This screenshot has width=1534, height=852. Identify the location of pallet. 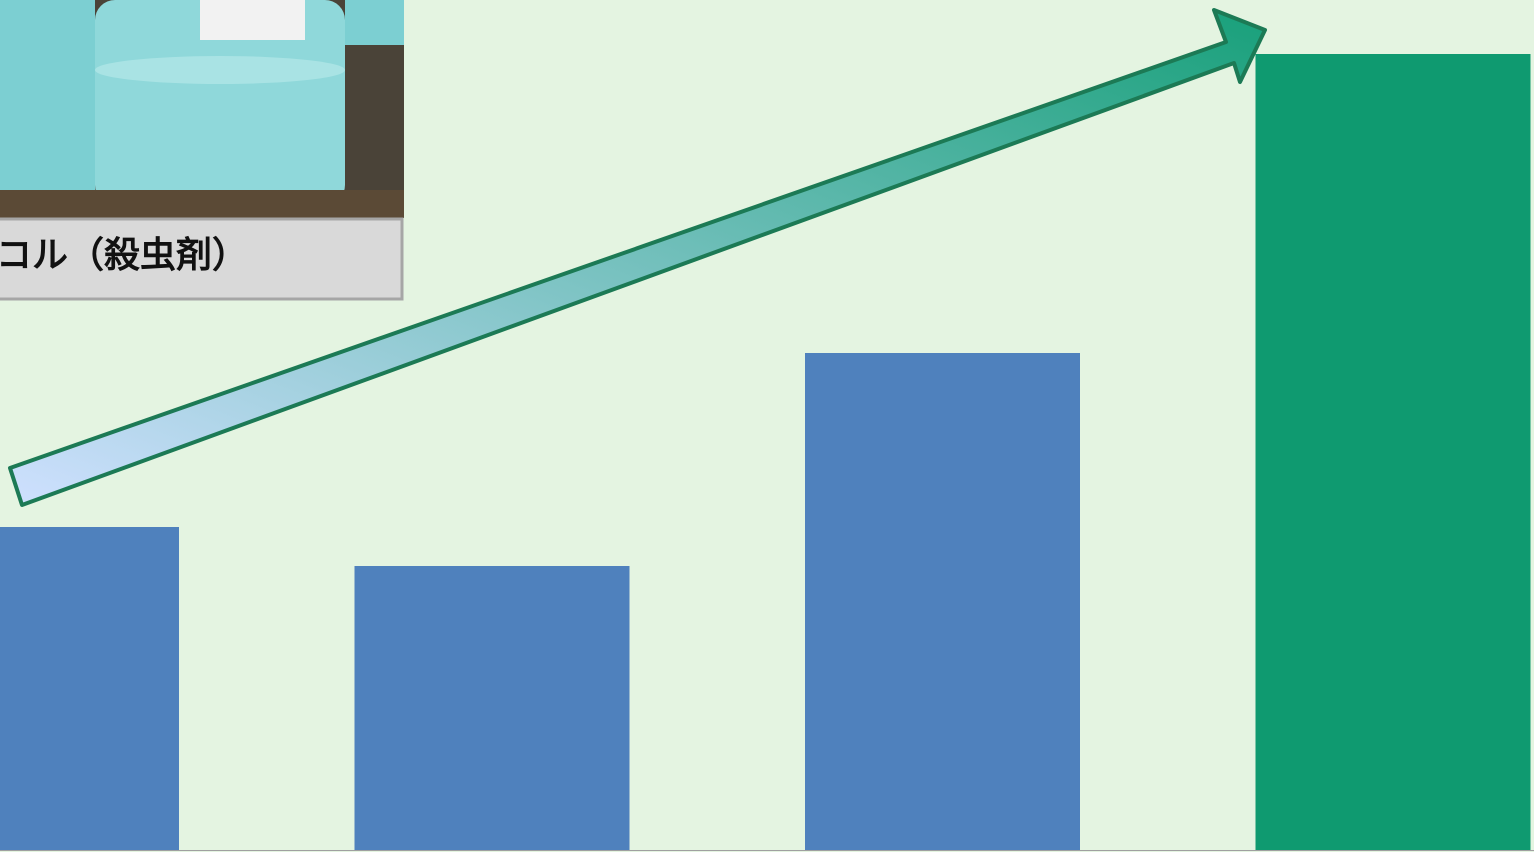
(202, 204).